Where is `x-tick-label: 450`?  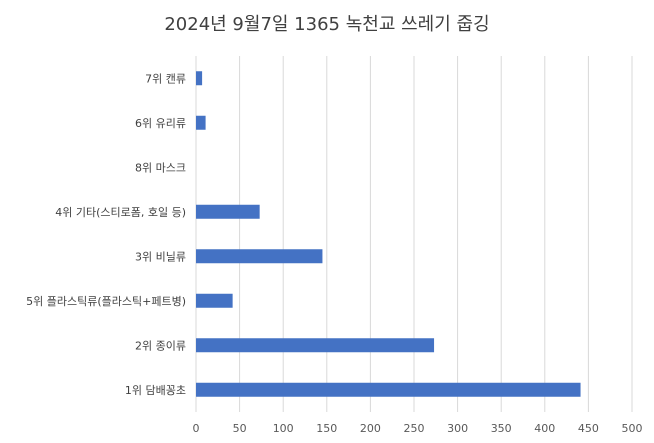
x-tick-label: 450 is located at coordinates (588, 428).